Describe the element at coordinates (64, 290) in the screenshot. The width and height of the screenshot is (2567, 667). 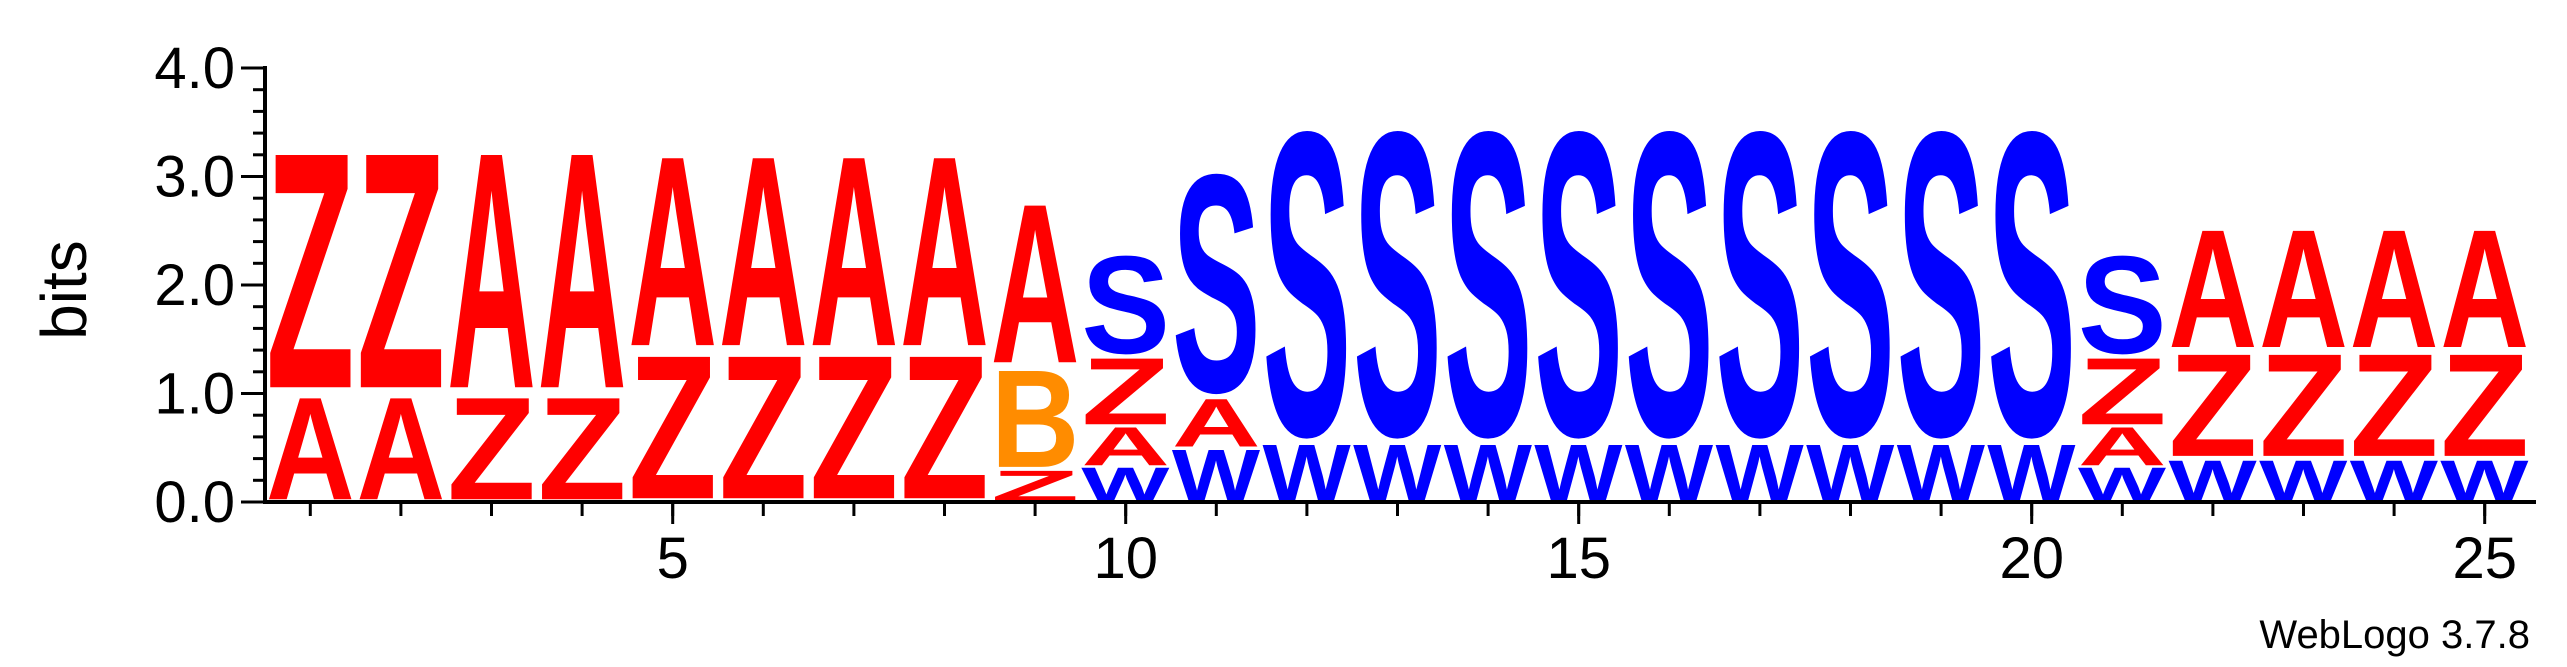
I see `y-axis-title: bits` at that location.